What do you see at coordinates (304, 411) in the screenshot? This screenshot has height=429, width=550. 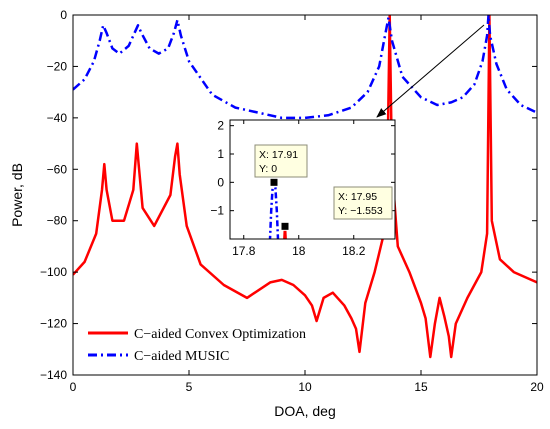 I see `x-axis-label: DOA, deg` at bounding box center [304, 411].